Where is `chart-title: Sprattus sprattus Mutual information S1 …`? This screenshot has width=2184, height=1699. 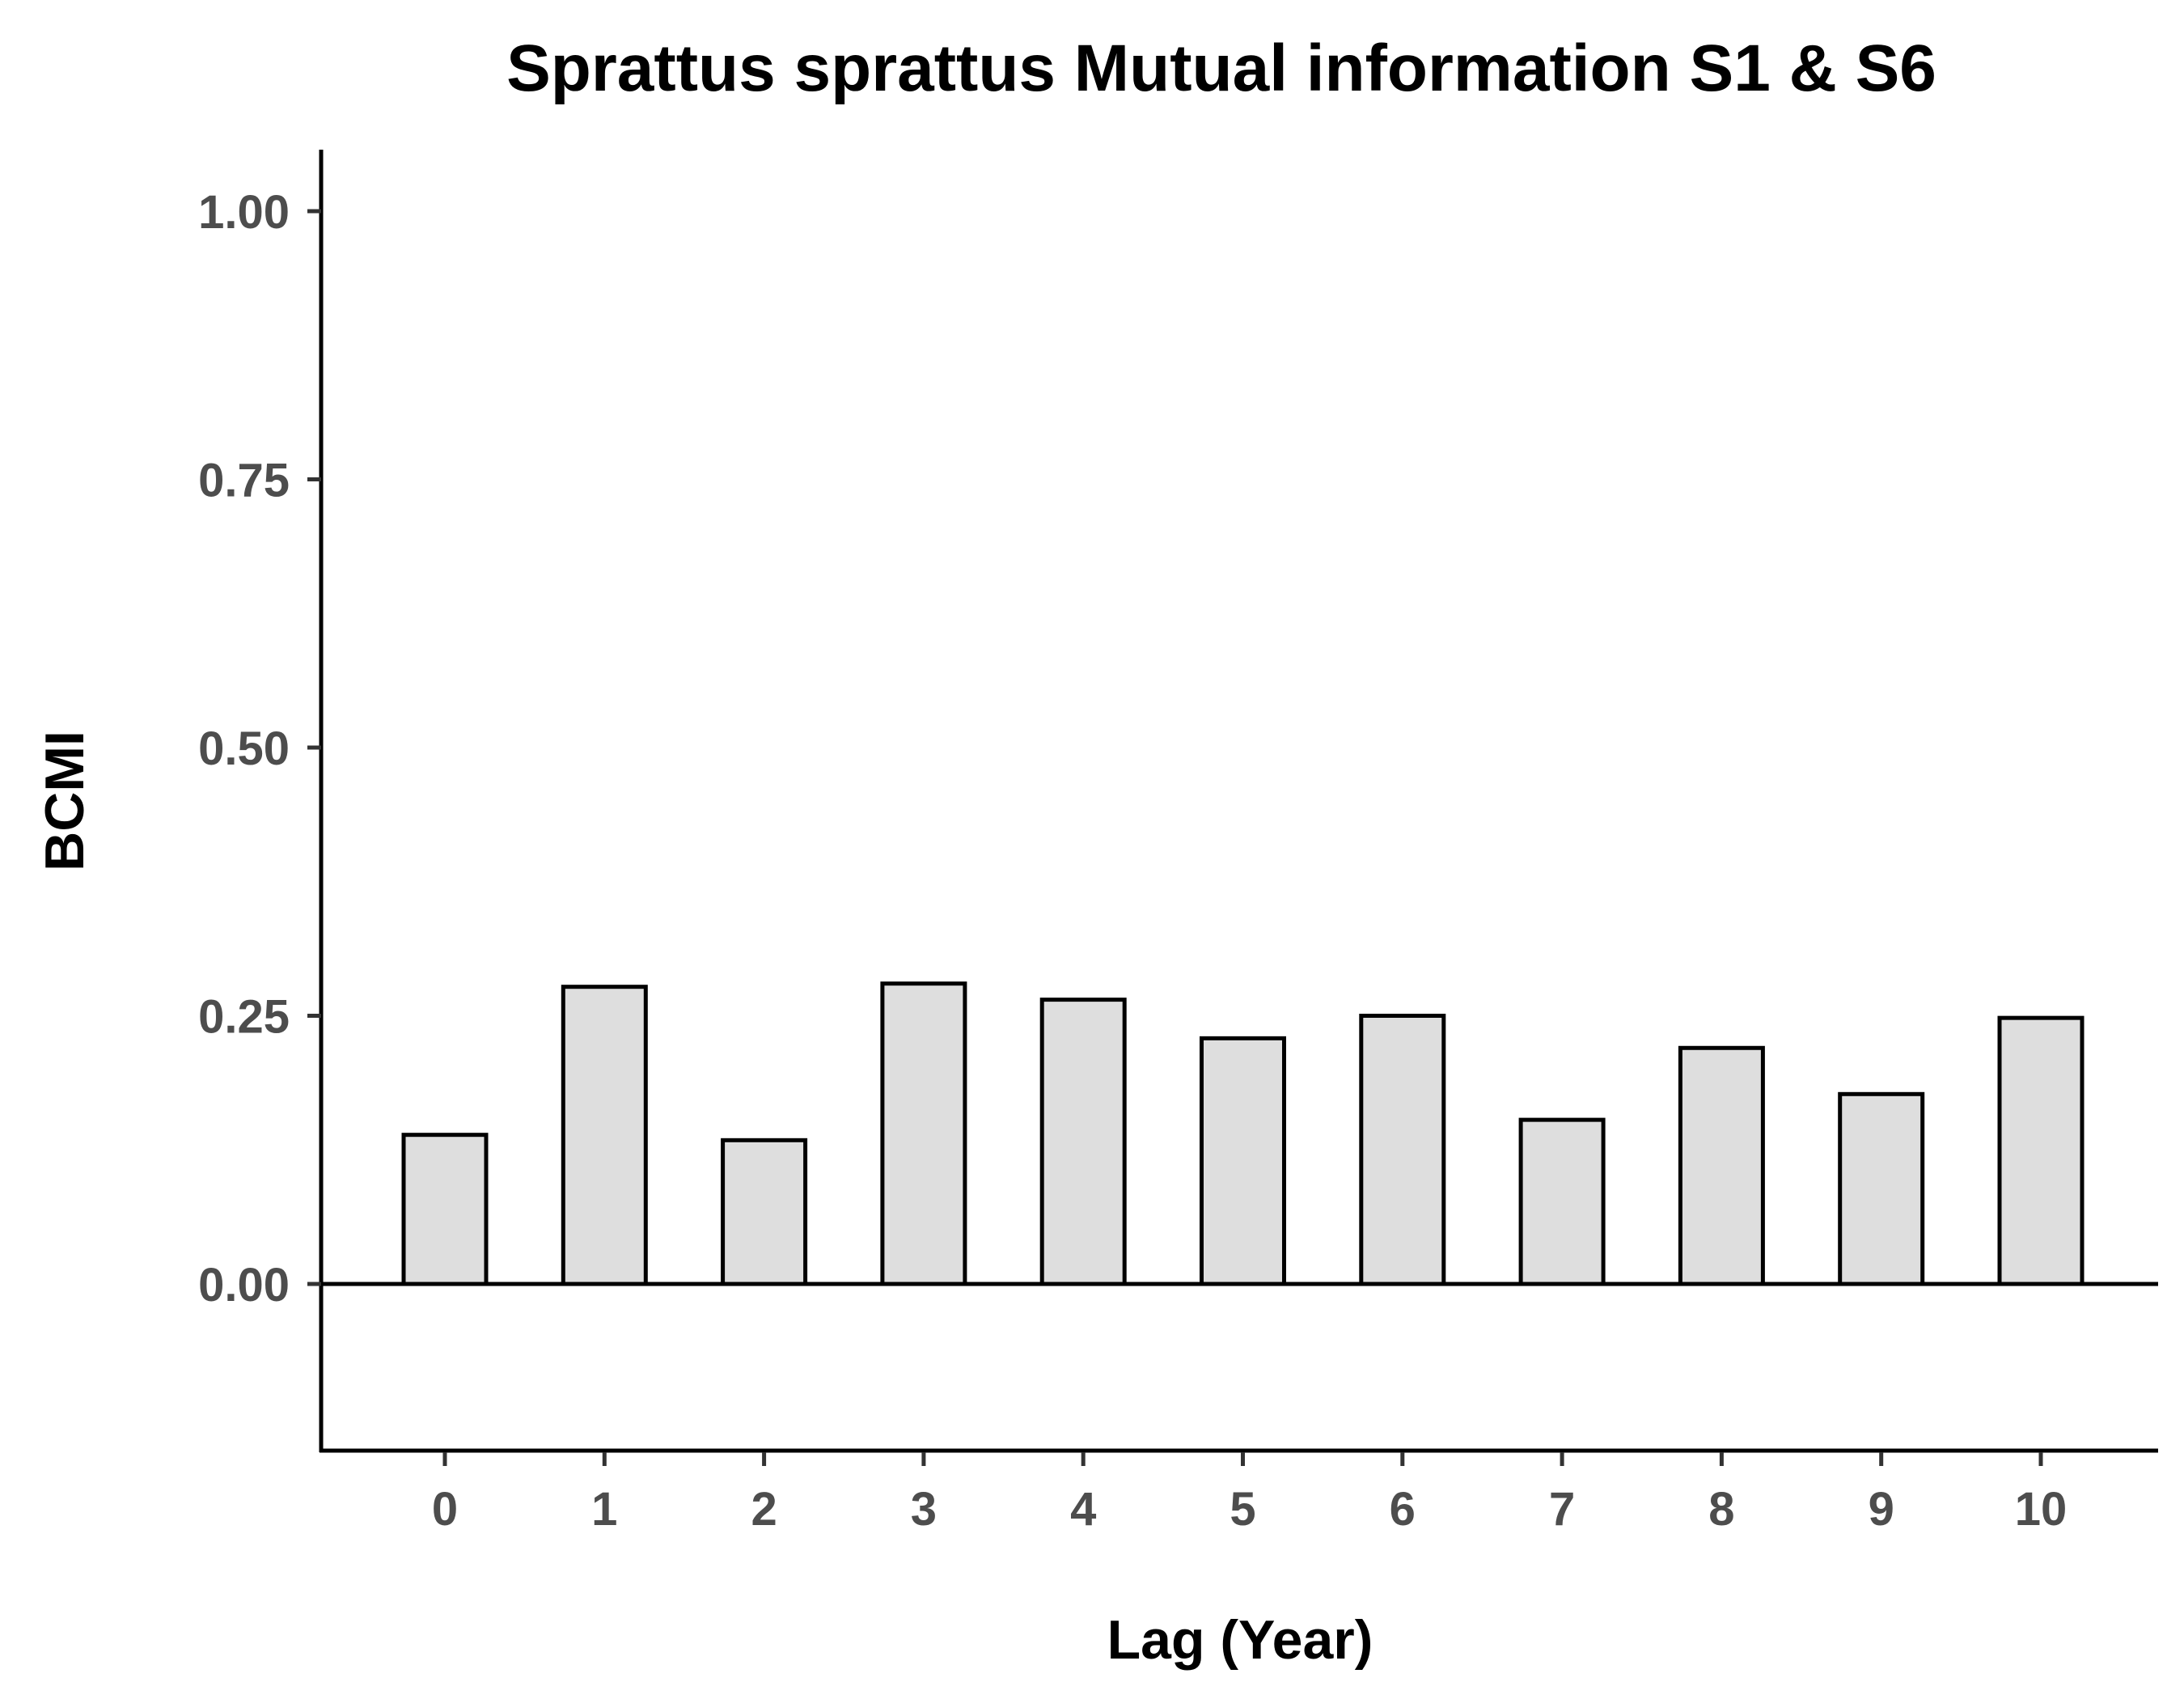
chart-title: Sprattus sprattus Mutual information S1 … is located at coordinates (1221, 68).